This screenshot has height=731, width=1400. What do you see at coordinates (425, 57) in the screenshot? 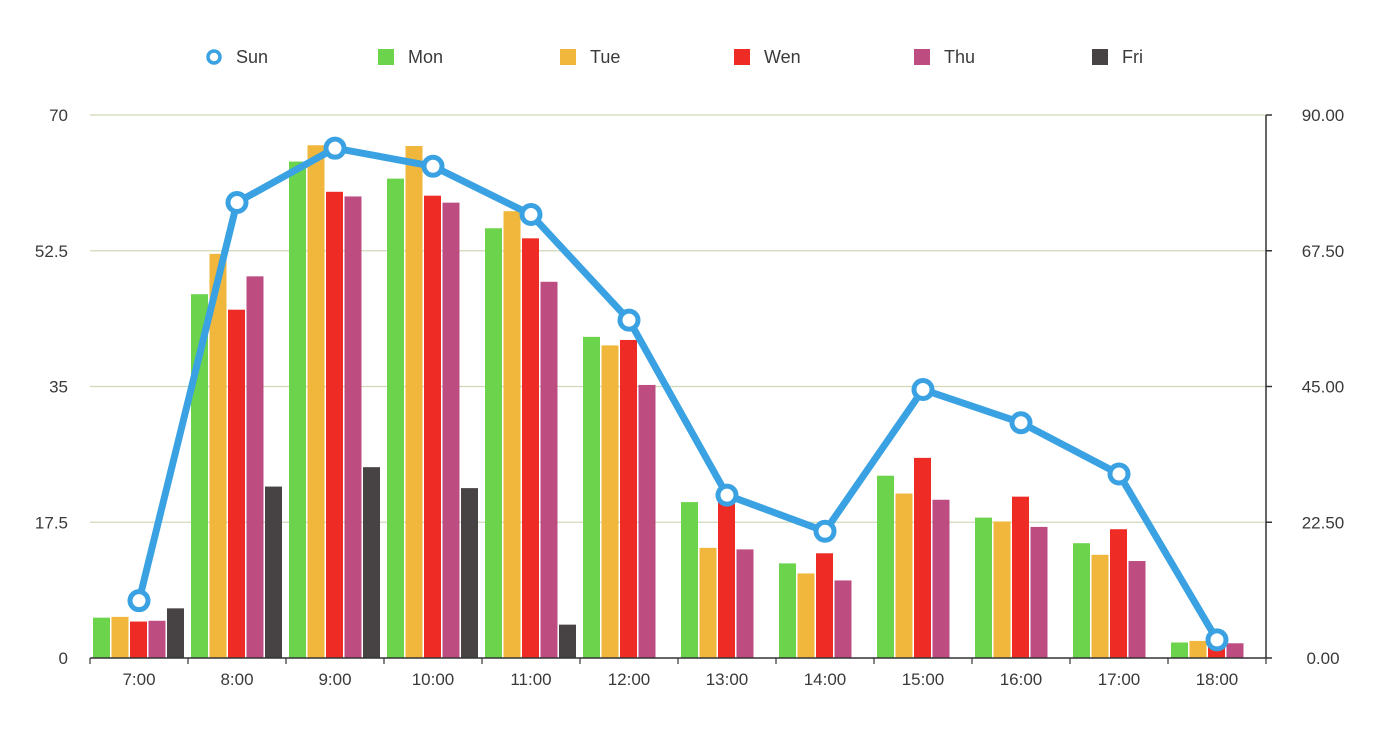
I see `legend-label-mon: Mon` at bounding box center [425, 57].